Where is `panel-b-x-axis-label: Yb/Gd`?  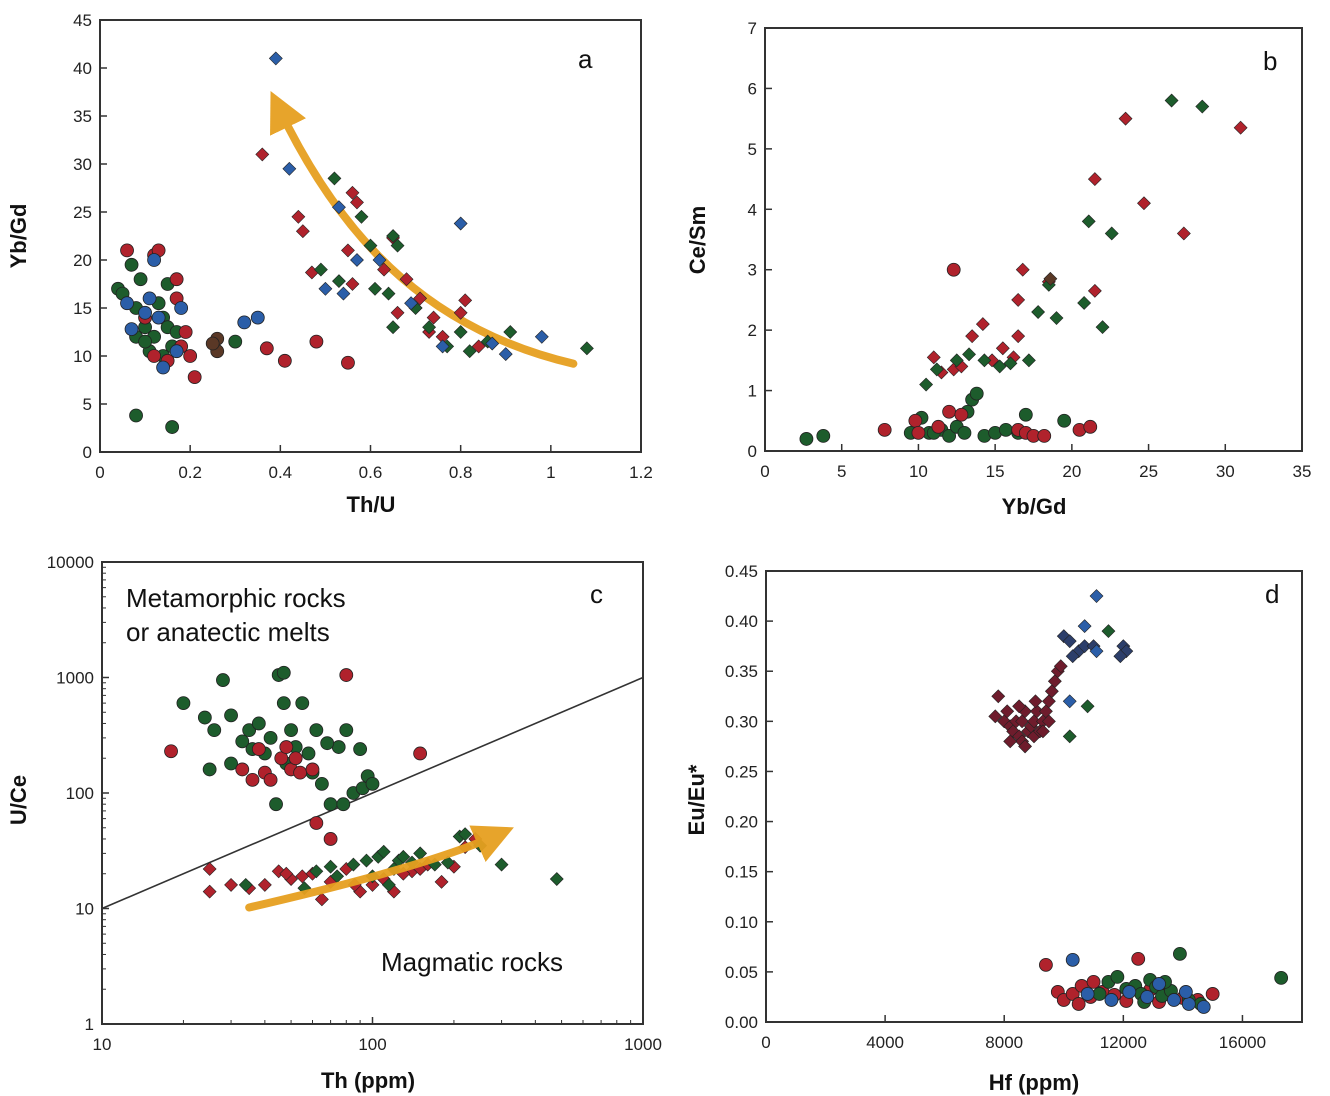 panel-b-x-axis-label: Yb/Gd is located at coordinates (1034, 506).